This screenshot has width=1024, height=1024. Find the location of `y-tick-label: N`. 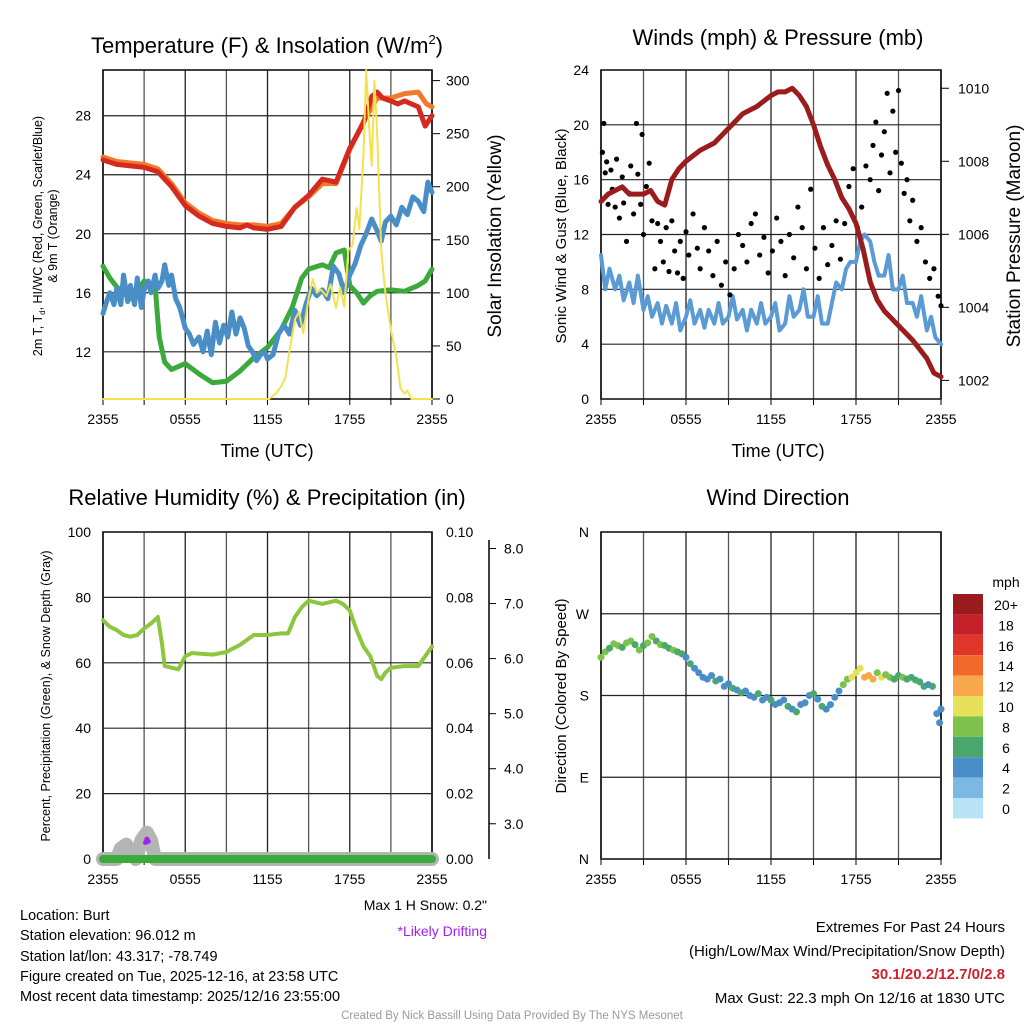

y-tick-label: N is located at coordinates (584, 859).